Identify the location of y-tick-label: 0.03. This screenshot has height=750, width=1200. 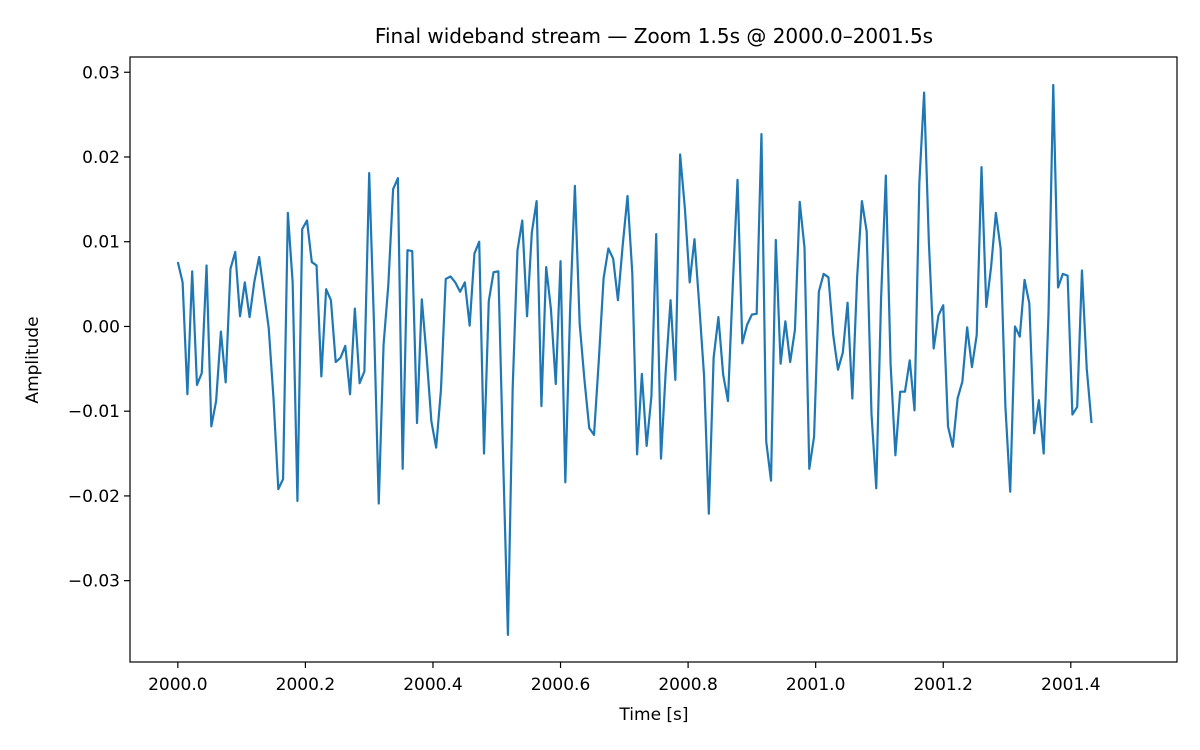
(101, 73).